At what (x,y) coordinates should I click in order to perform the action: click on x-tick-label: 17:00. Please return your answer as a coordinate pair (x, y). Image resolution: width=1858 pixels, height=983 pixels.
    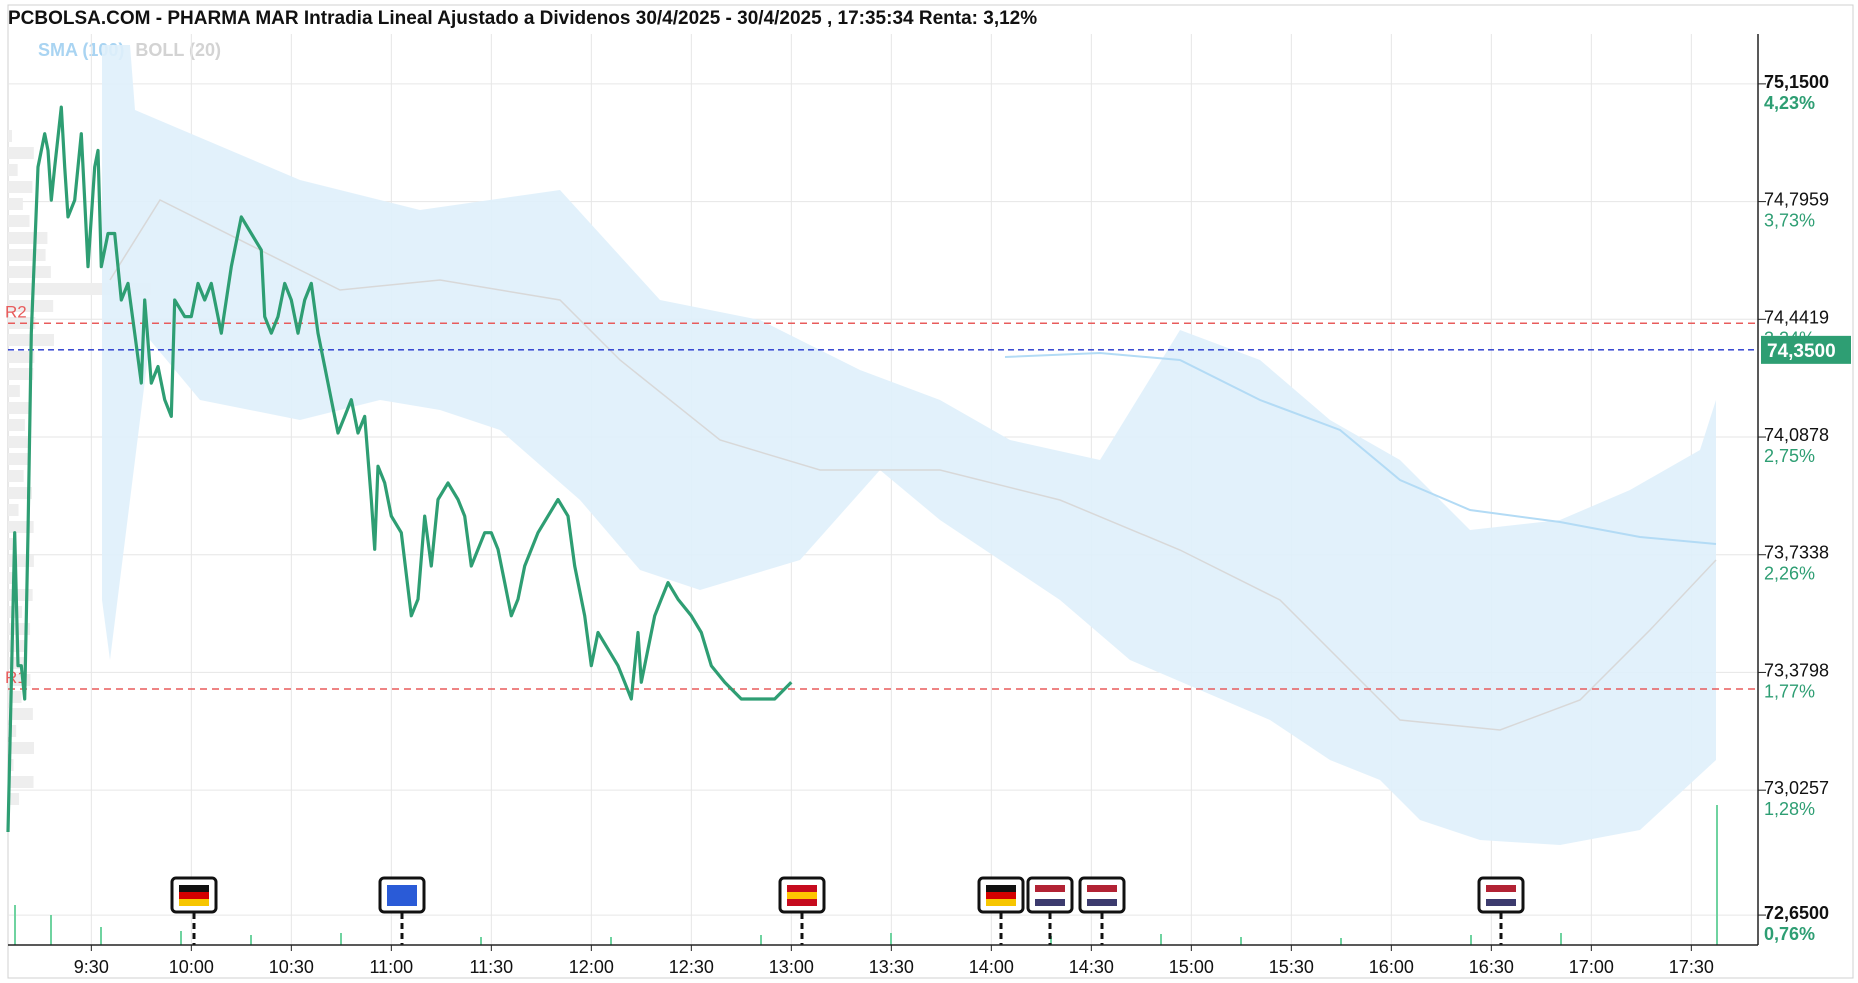
    Looking at the image, I should click on (1591, 967).